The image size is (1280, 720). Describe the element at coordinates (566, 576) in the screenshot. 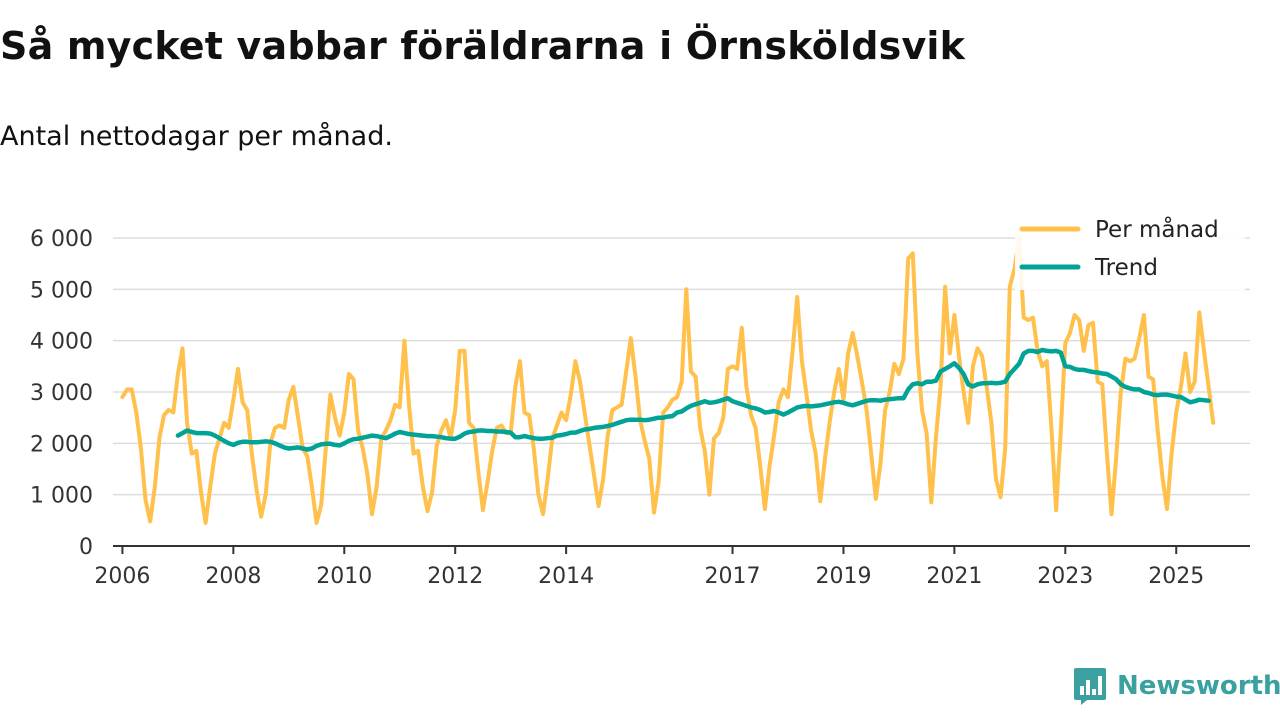

I see `x-tick-label: 2014` at that location.